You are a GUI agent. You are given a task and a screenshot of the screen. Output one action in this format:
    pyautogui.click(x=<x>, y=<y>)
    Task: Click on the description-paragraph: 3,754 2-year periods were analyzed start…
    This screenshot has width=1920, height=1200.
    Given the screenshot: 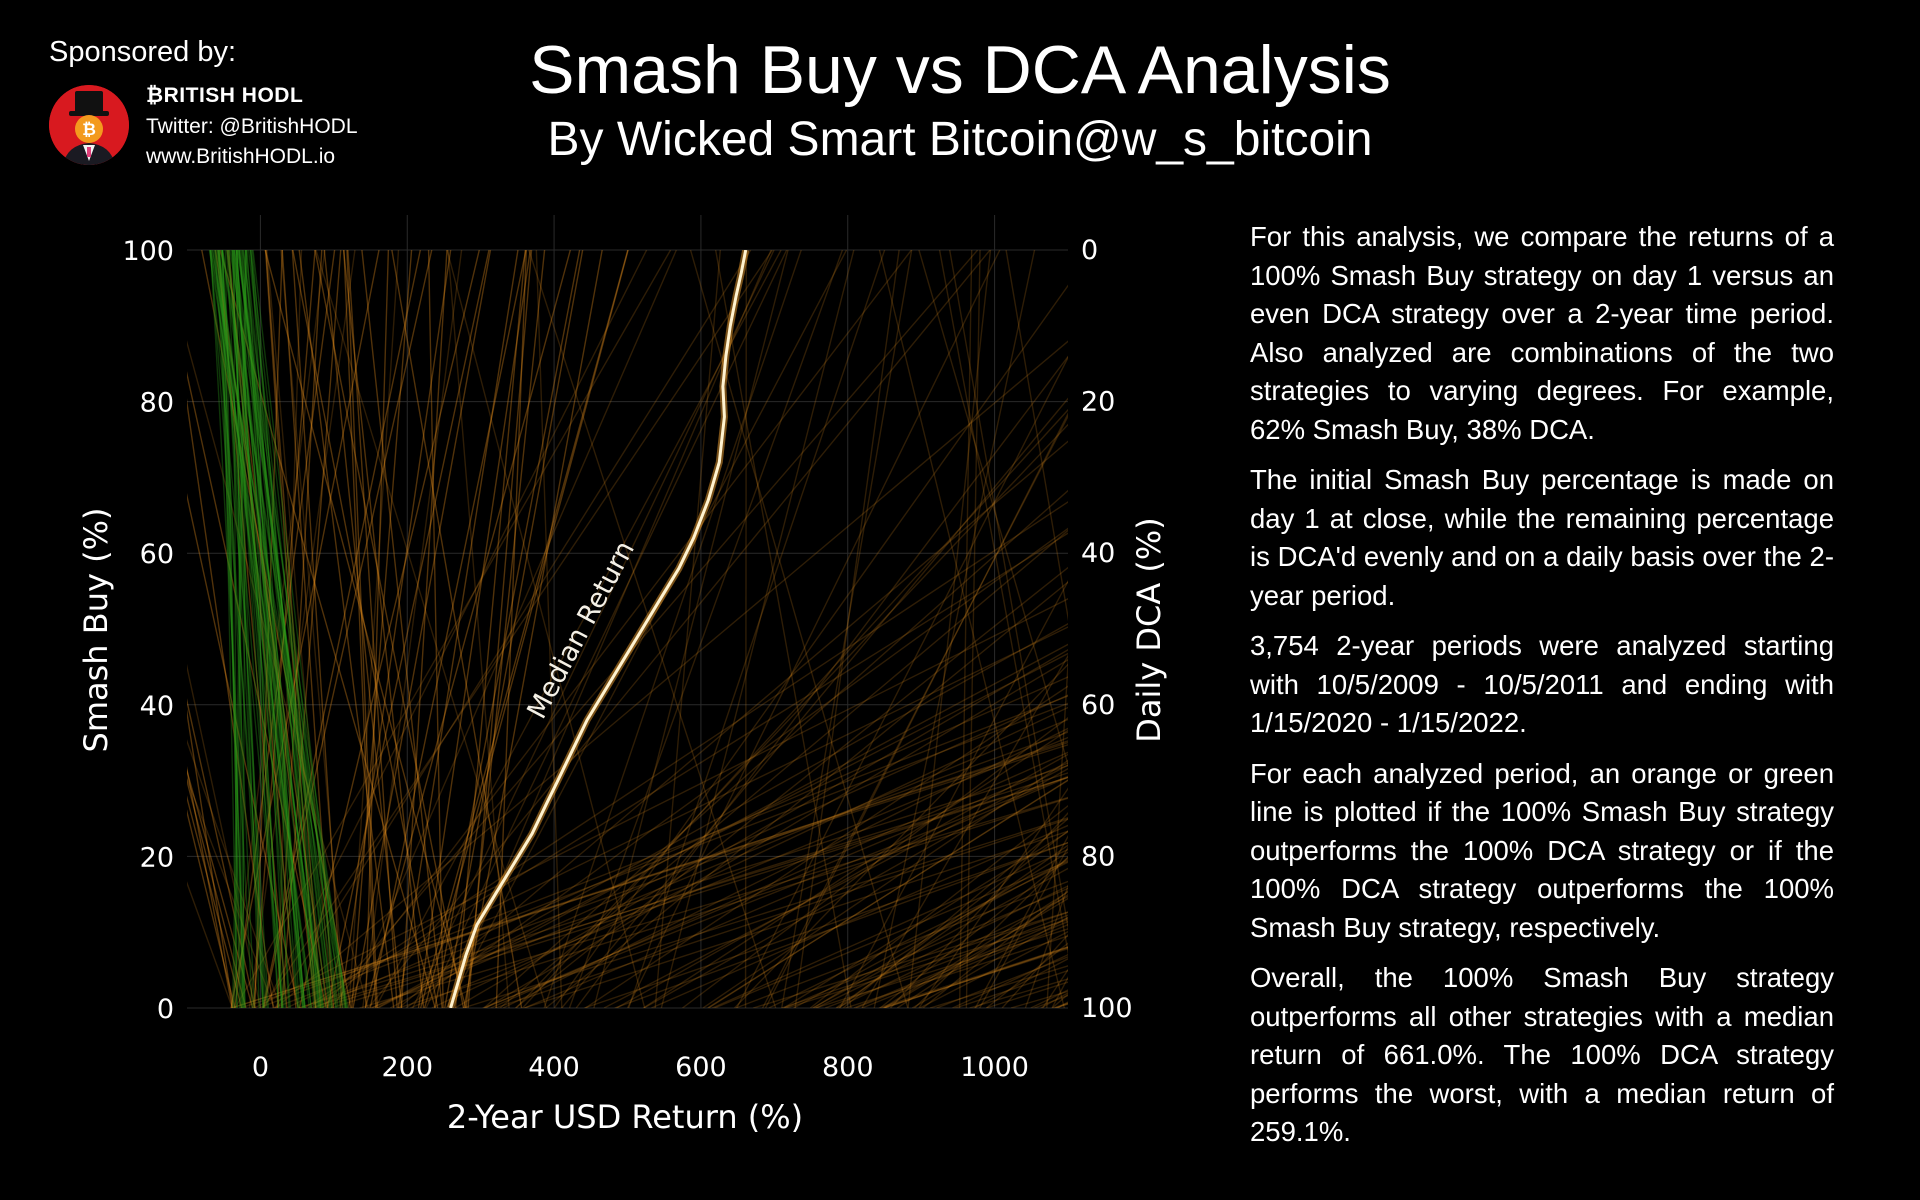 What is the action you would take?
    pyautogui.click(x=1542, y=684)
    